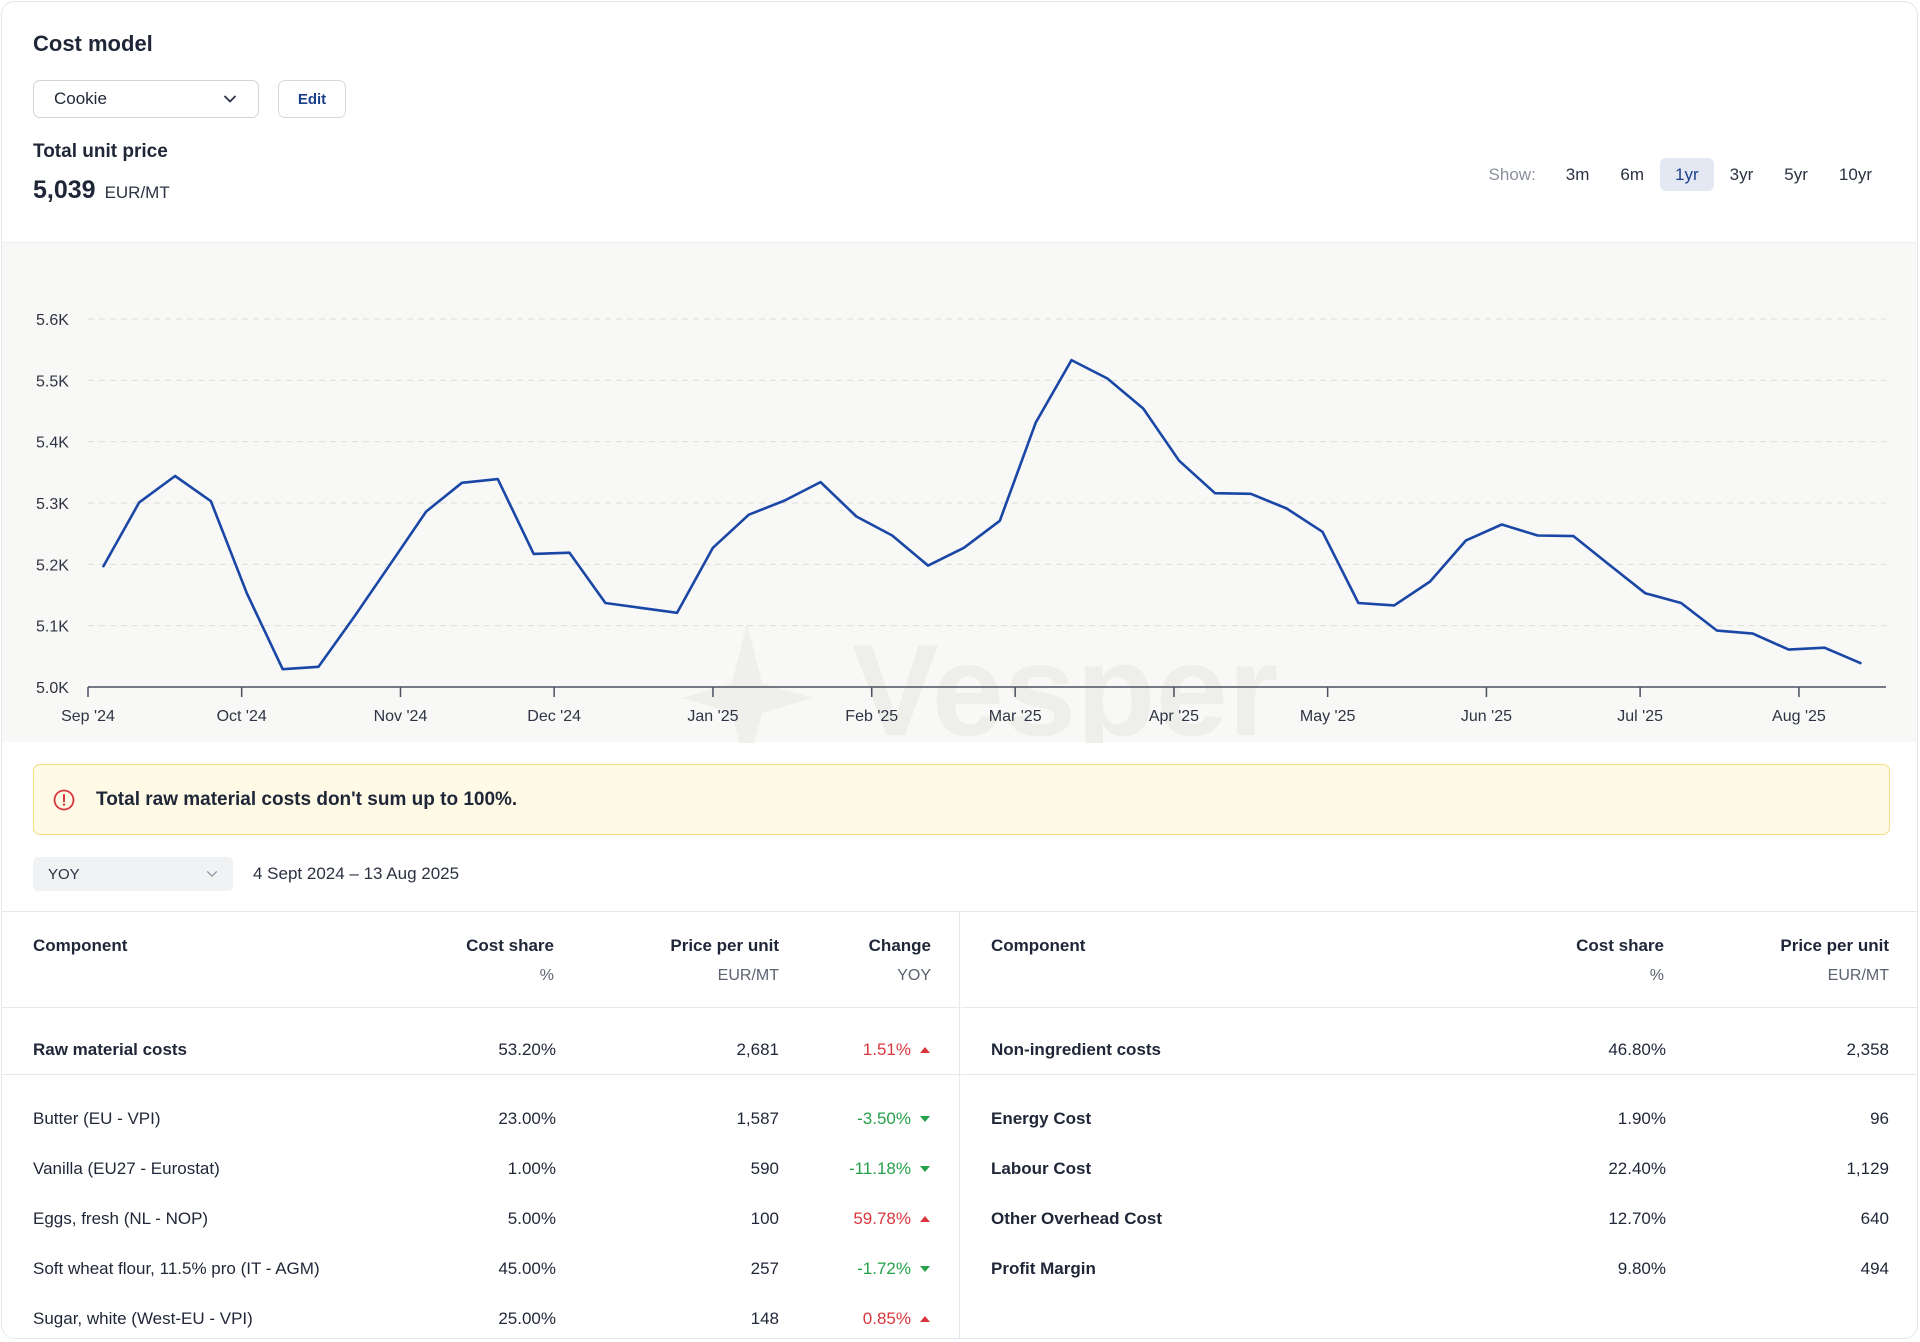 This screenshot has width=1920, height=1342. What do you see at coordinates (747, 683) in the screenshot?
I see `watermark-logo-icon` at bounding box center [747, 683].